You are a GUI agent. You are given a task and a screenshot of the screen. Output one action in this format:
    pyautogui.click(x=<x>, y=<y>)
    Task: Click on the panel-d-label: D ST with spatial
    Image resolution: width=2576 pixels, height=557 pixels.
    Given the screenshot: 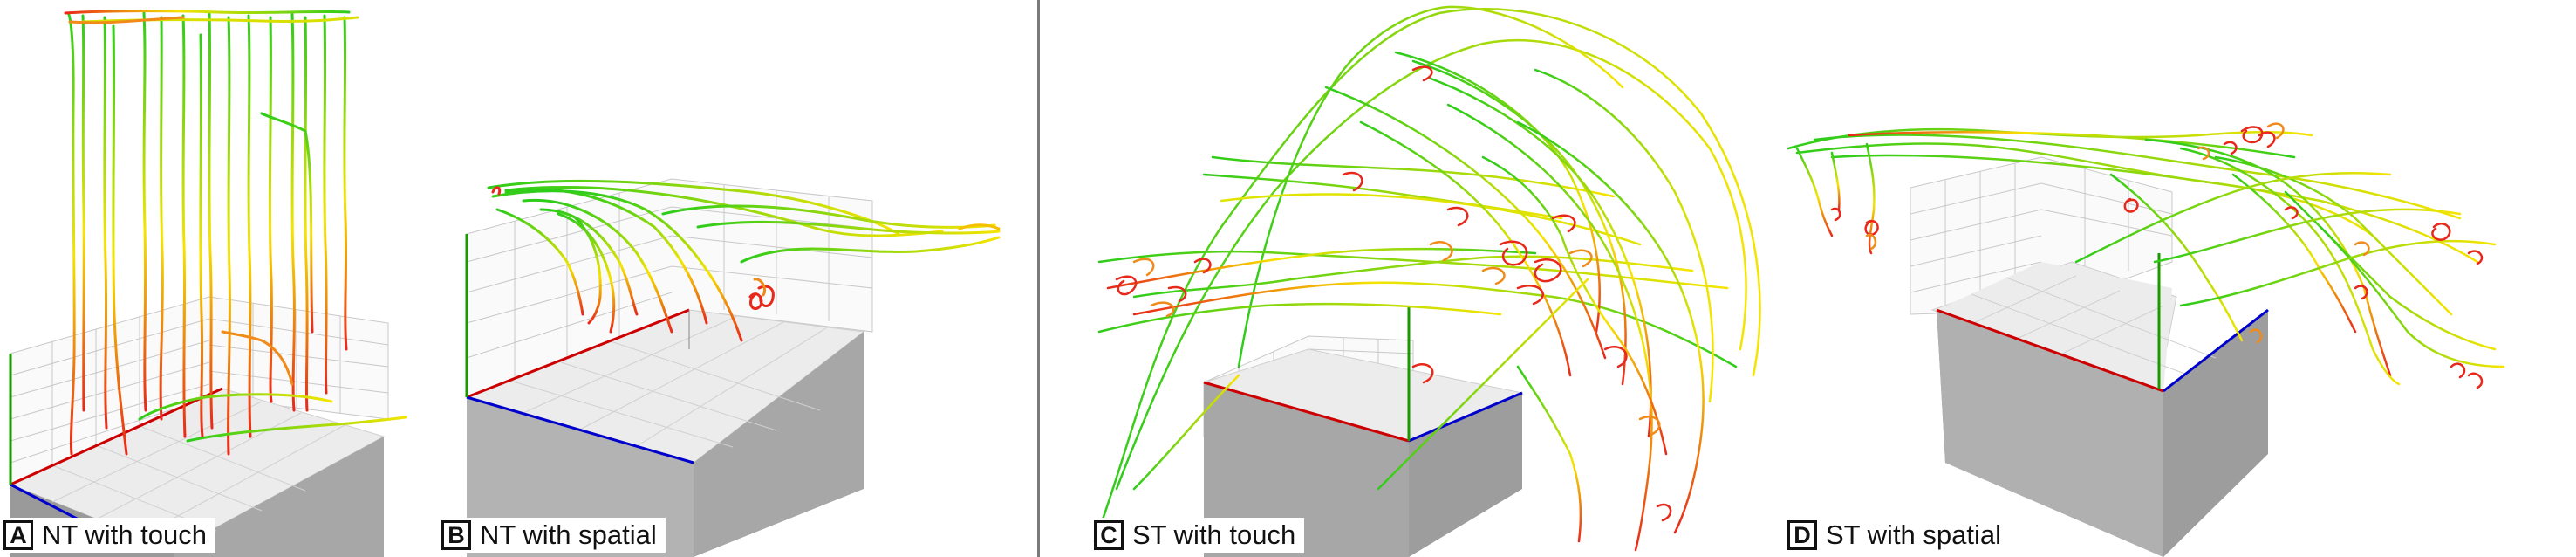 What is the action you would take?
    pyautogui.click(x=1899, y=535)
    